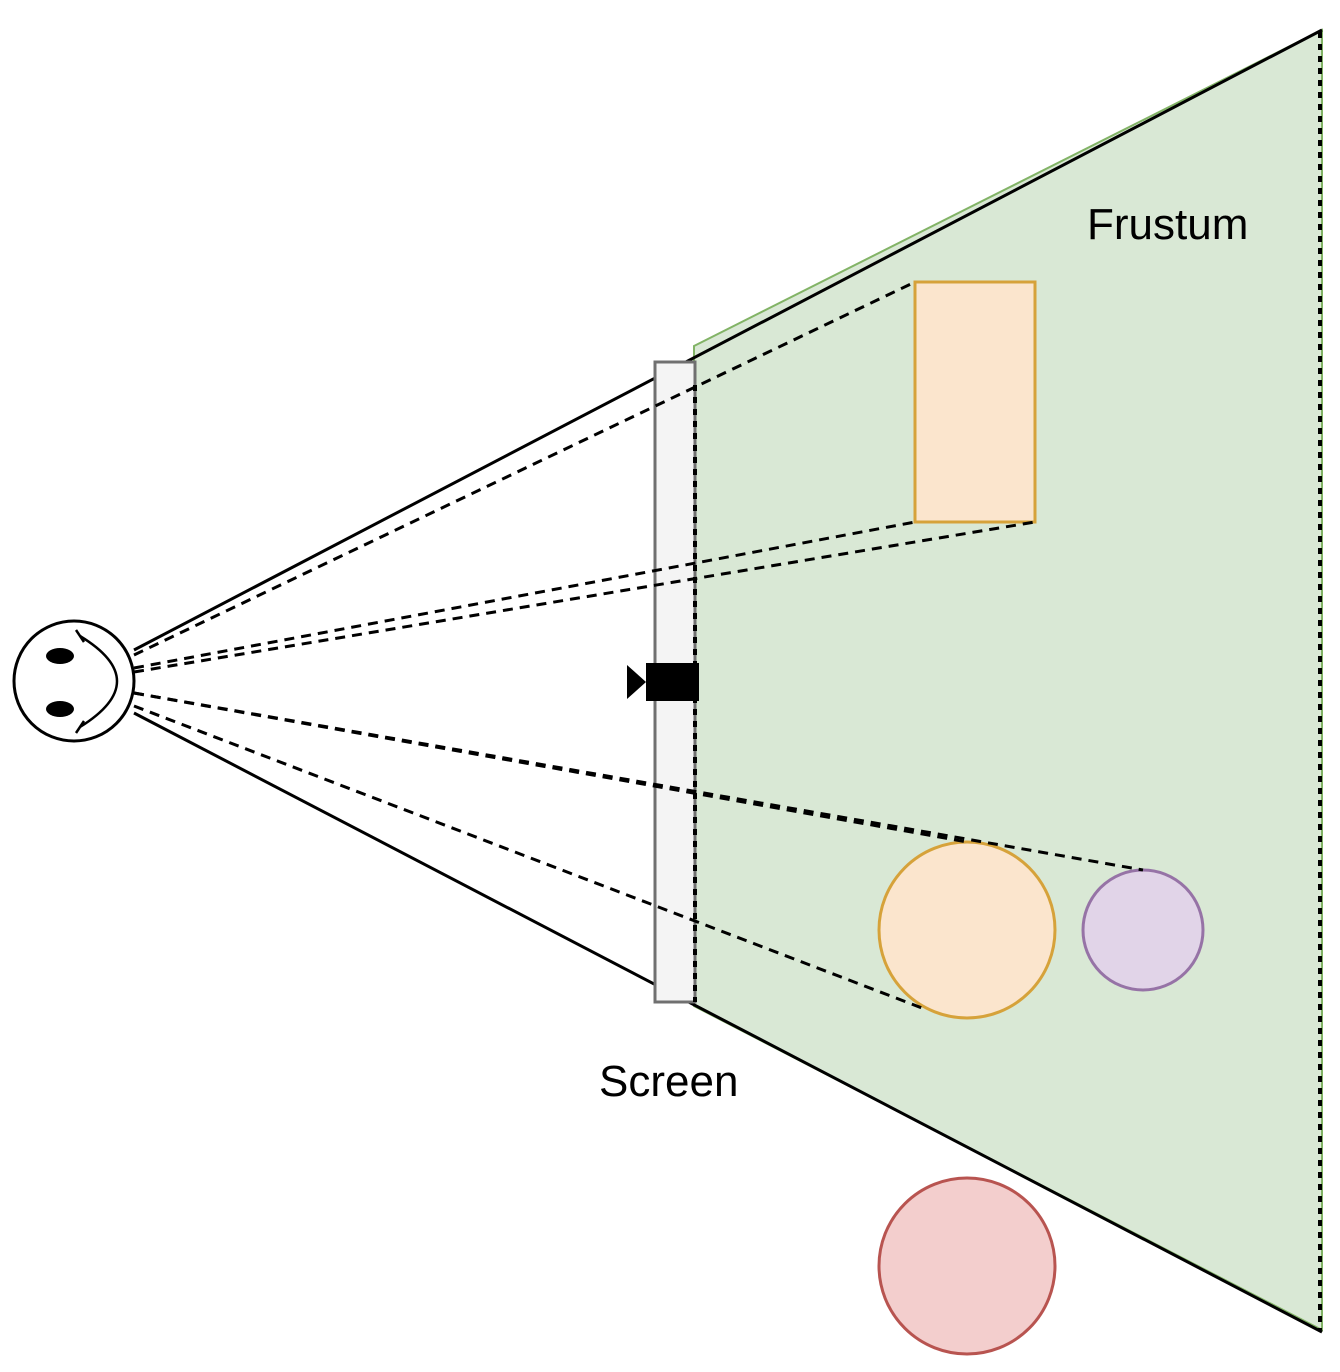 This screenshot has height=1372, width=1340. I want to click on smiley-mouth, so click(99, 681).